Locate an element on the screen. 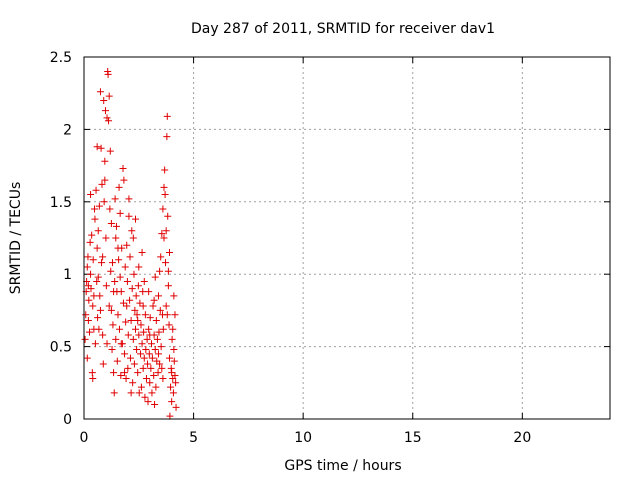 Image resolution: width=640 pixels, height=480 pixels. x-tick-label: 20 is located at coordinates (522, 438).